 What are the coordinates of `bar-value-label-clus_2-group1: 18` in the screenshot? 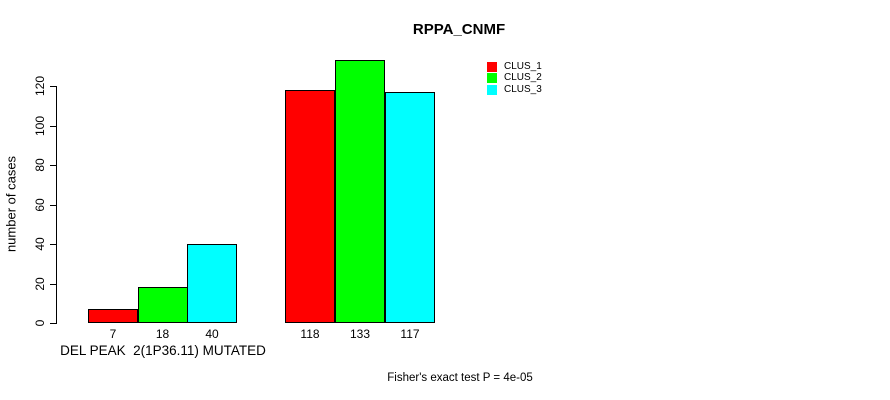 It's located at (162, 334).